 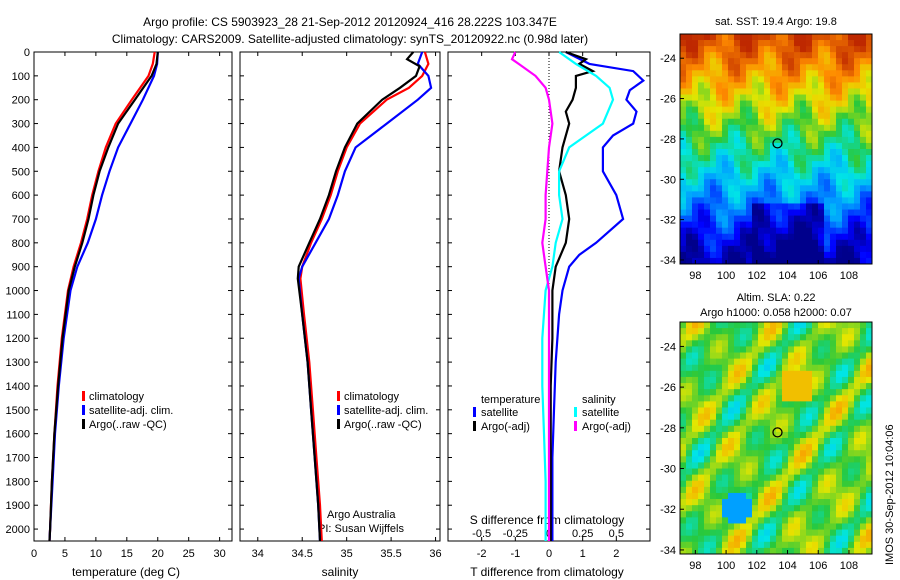 What do you see at coordinates (547, 572) in the screenshot?
I see `t-diff-xlabel: T difference from climatology` at bounding box center [547, 572].